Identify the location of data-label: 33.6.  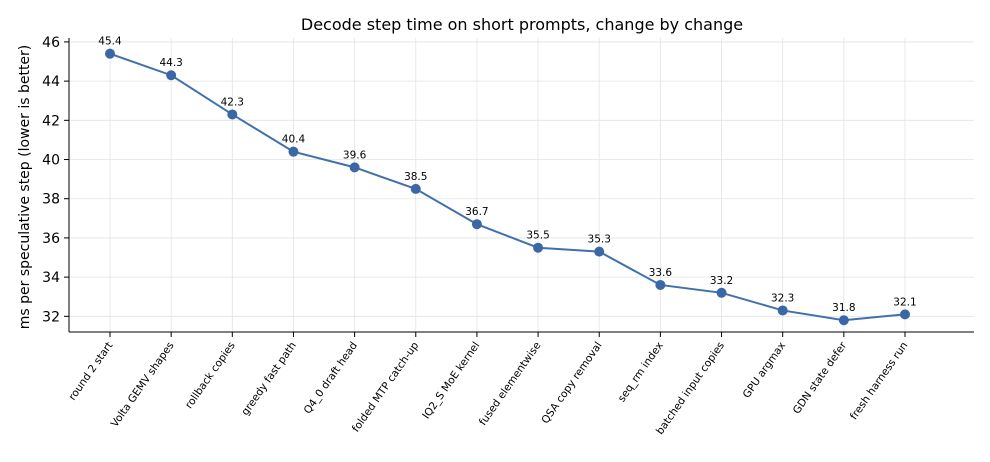
(661, 273).